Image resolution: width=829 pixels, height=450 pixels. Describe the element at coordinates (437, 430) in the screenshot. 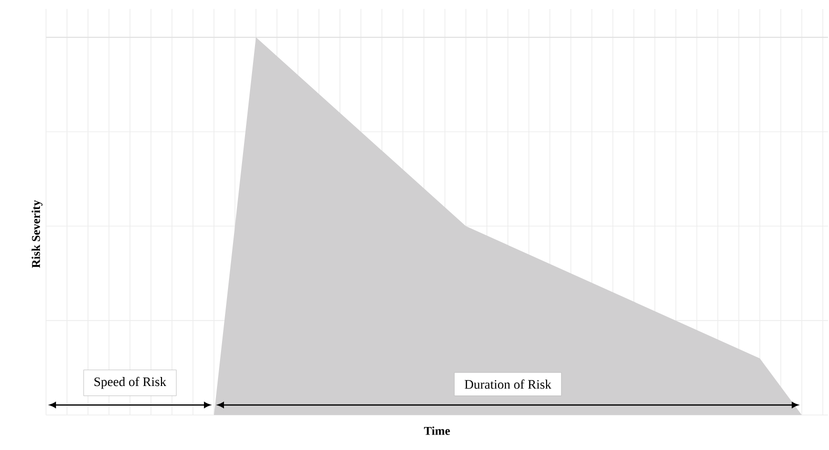

I see `x-axis-title: Time` at that location.